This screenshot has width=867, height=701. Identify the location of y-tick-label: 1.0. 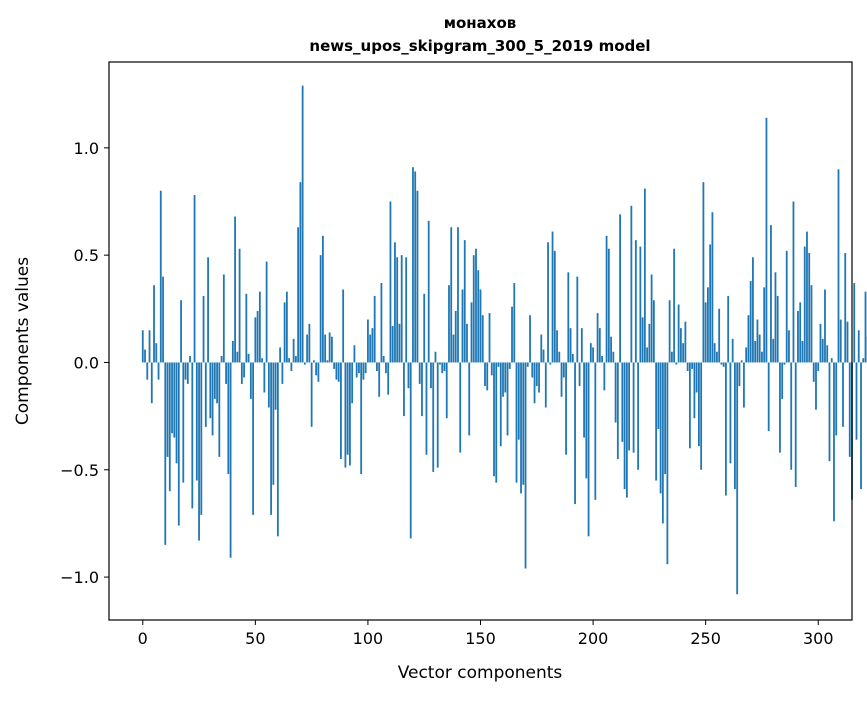
(86, 148).